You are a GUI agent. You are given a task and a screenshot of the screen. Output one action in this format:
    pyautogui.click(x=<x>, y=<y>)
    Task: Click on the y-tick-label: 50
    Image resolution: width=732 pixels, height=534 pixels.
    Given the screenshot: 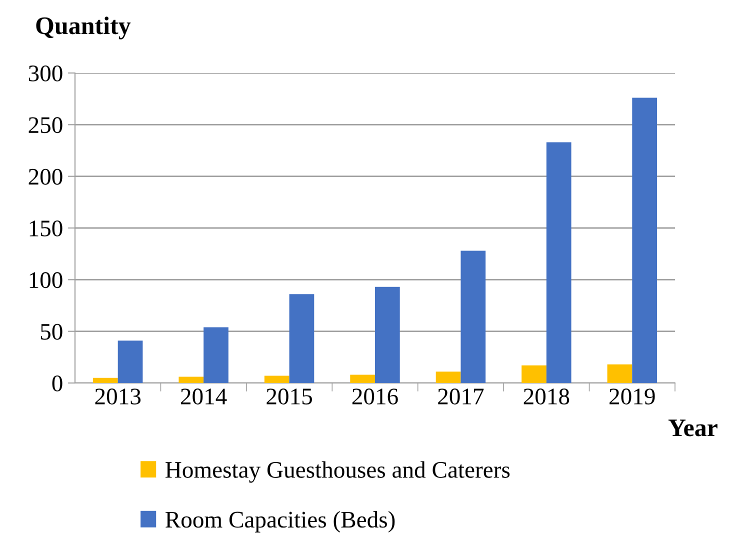 What is the action you would take?
    pyautogui.click(x=51, y=332)
    